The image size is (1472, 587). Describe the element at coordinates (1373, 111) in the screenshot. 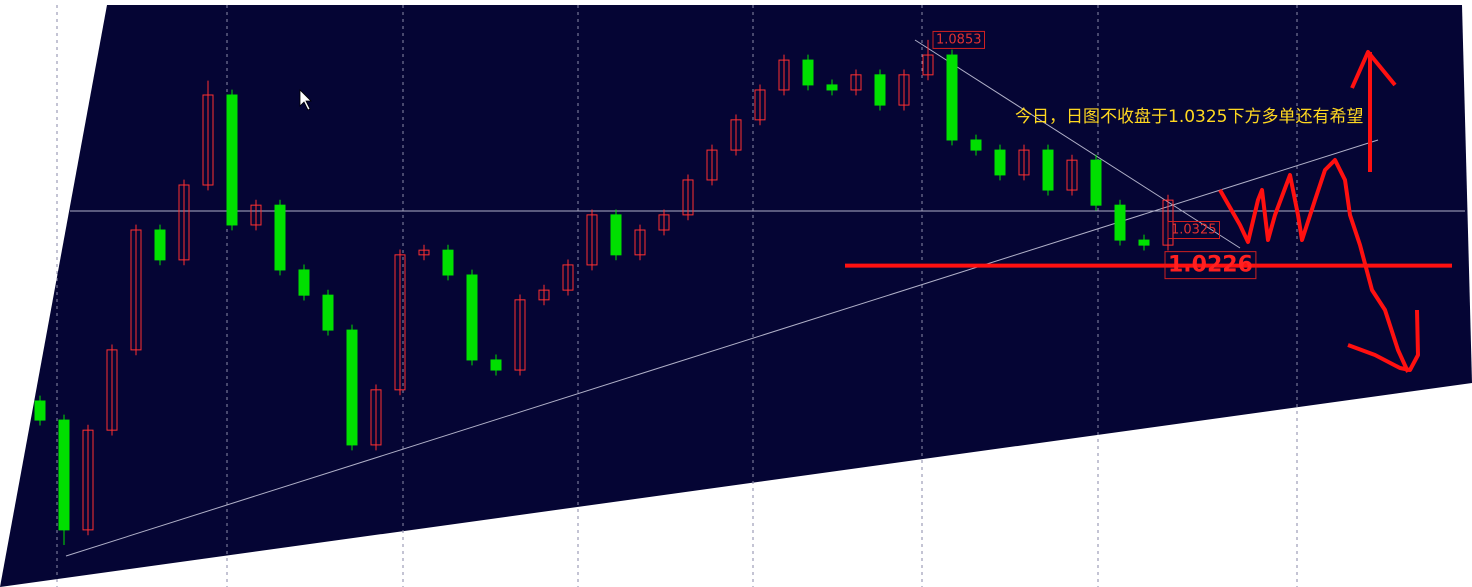

I see `up-arrow` at that location.